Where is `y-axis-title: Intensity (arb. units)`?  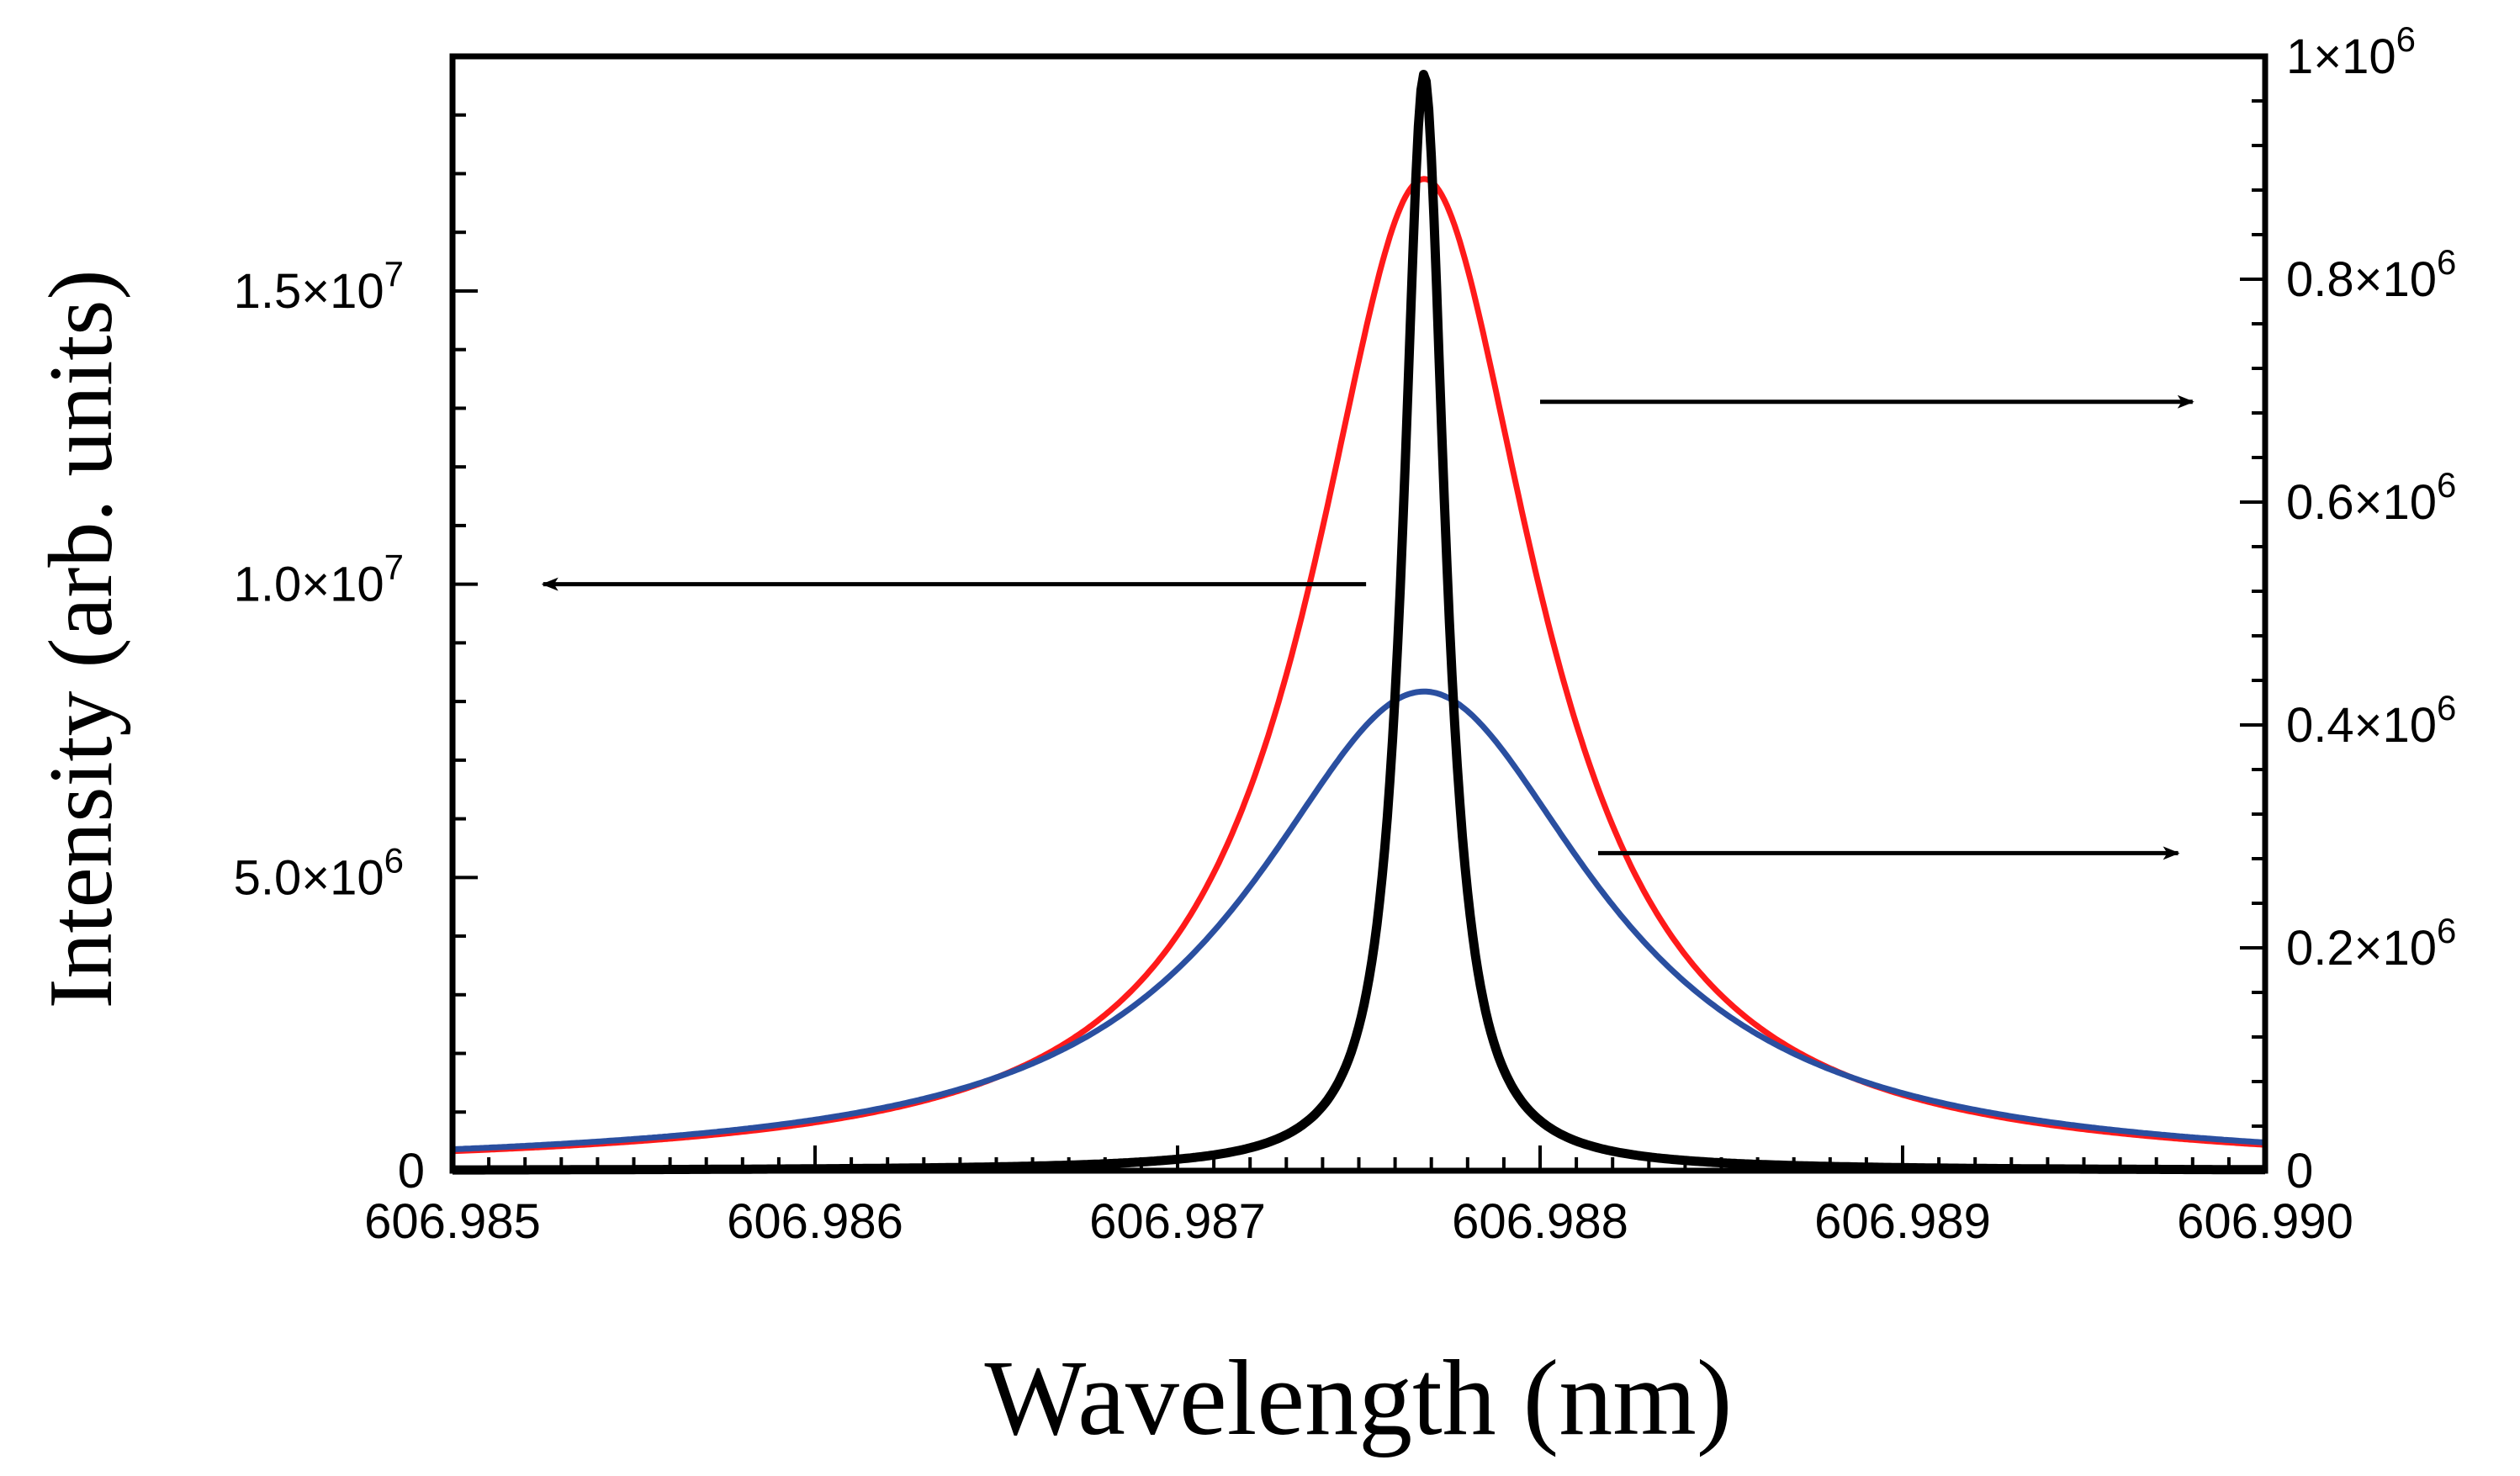
y-axis-title: Intensity (arb. units) is located at coordinates (81, 639).